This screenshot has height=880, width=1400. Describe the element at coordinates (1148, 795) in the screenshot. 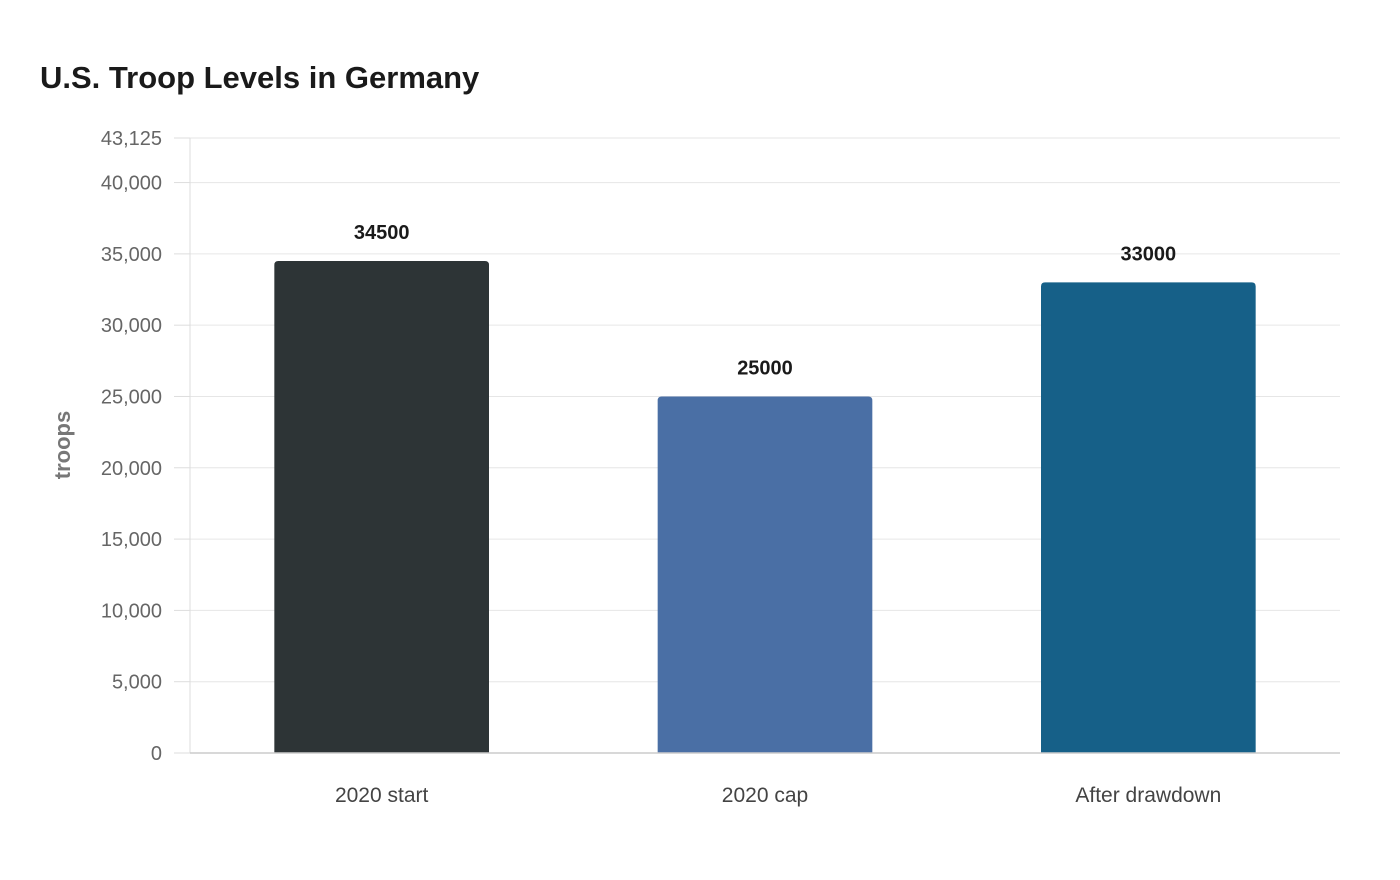

I see `x-tick-label: After drawdown` at that location.